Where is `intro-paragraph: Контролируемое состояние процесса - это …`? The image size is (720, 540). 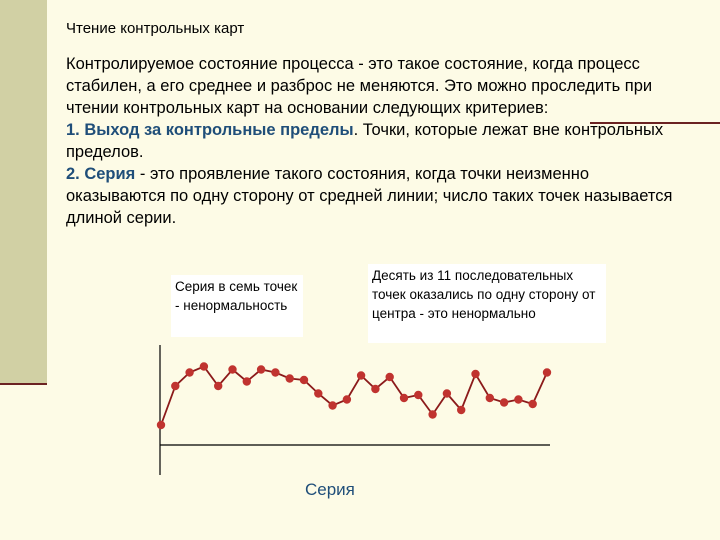
intro-paragraph: Контролируемое состояние процесса - это … is located at coordinates (359, 86).